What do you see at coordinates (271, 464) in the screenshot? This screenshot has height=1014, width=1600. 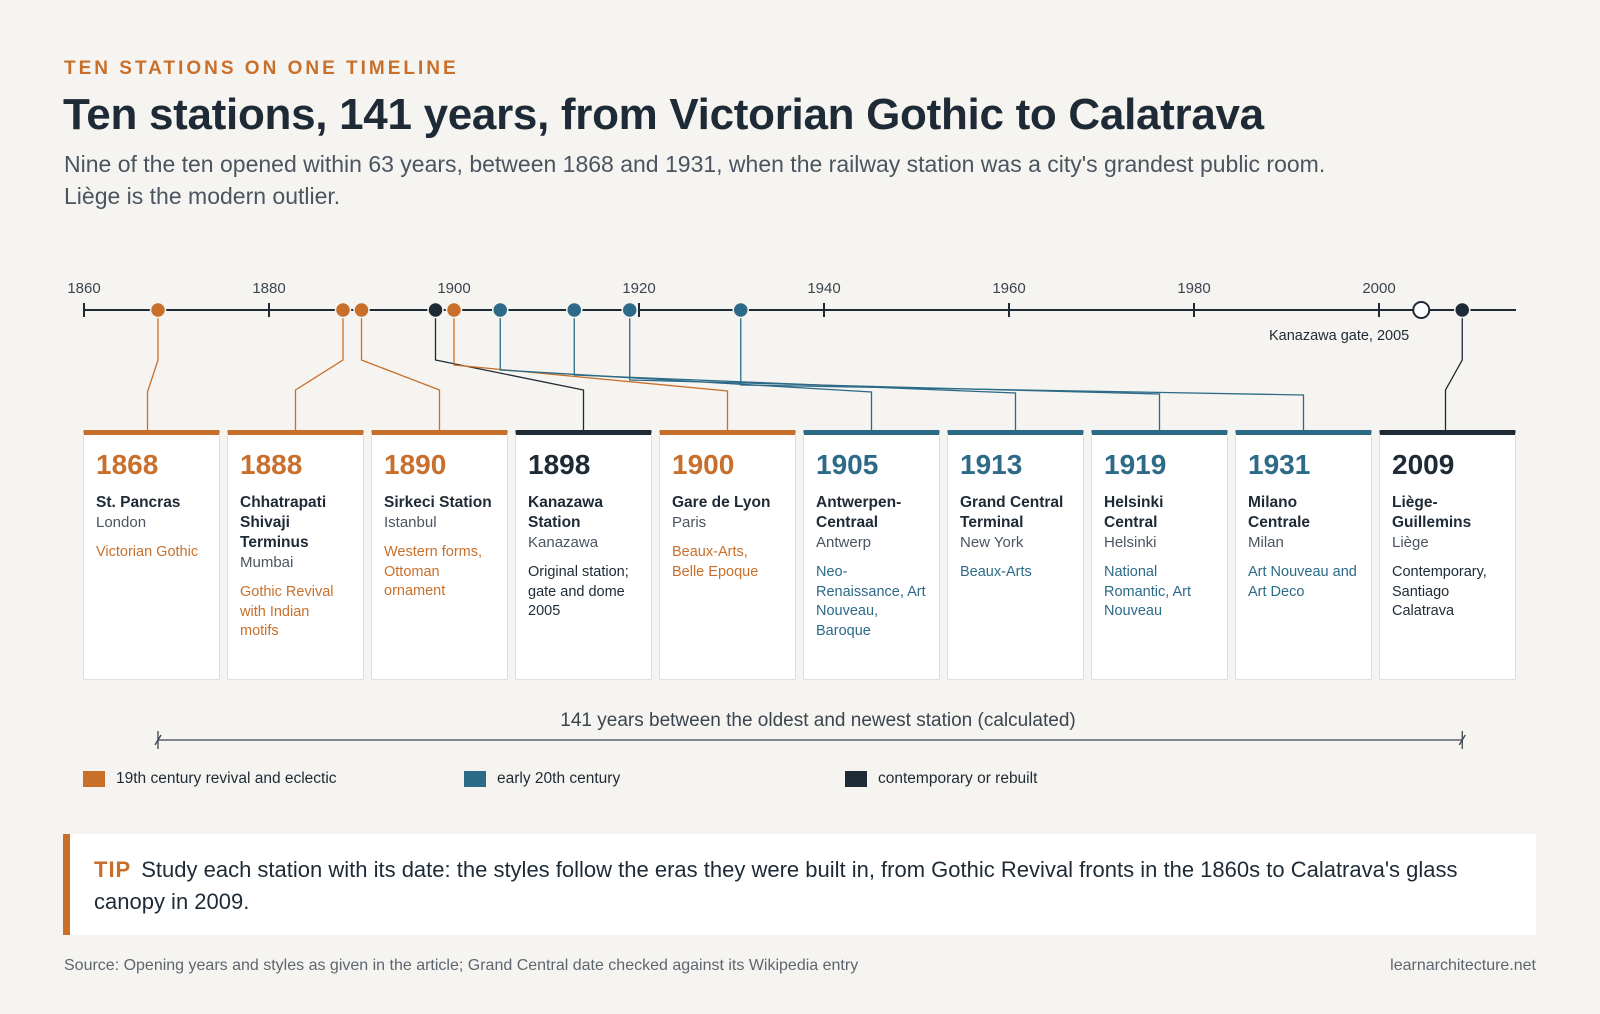 I see `station-year: 1888` at bounding box center [271, 464].